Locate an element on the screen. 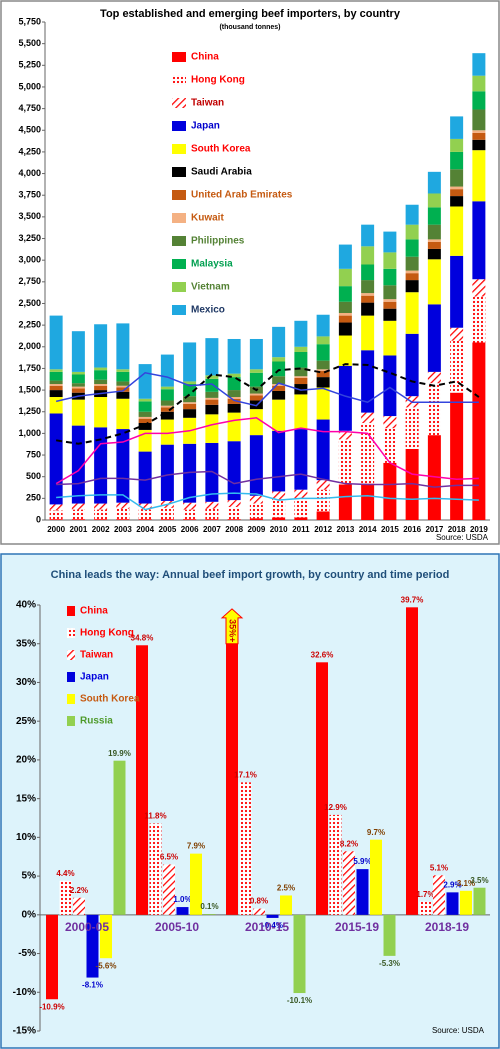 This screenshot has width=500, height=1049. x-tick-label: 2010 is located at coordinates (279, 529).